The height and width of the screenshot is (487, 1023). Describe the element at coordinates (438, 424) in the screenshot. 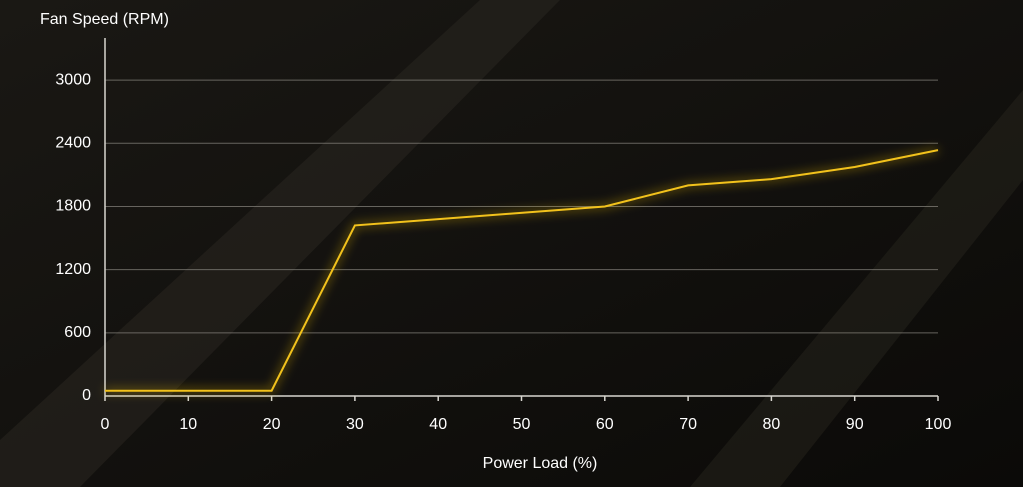

I see `x-tick-label: 40` at that location.